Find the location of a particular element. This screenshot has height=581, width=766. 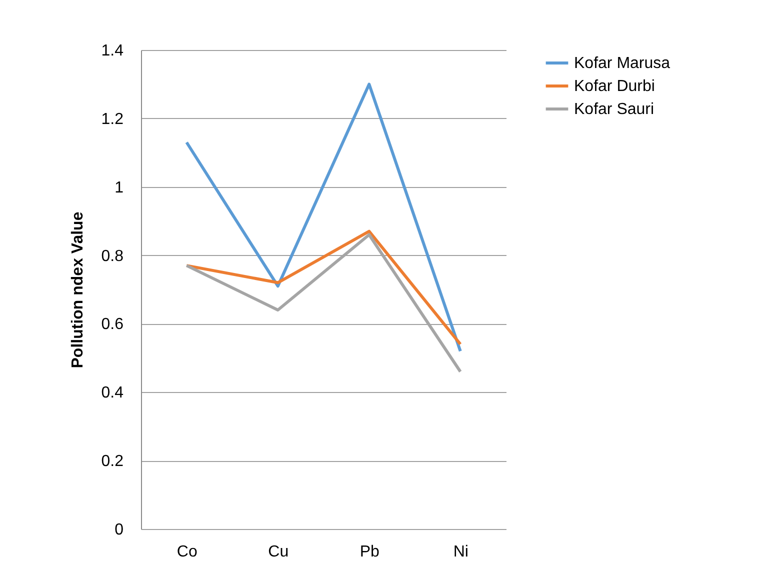

x-tick-label: Pb is located at coordinates (370, 552).